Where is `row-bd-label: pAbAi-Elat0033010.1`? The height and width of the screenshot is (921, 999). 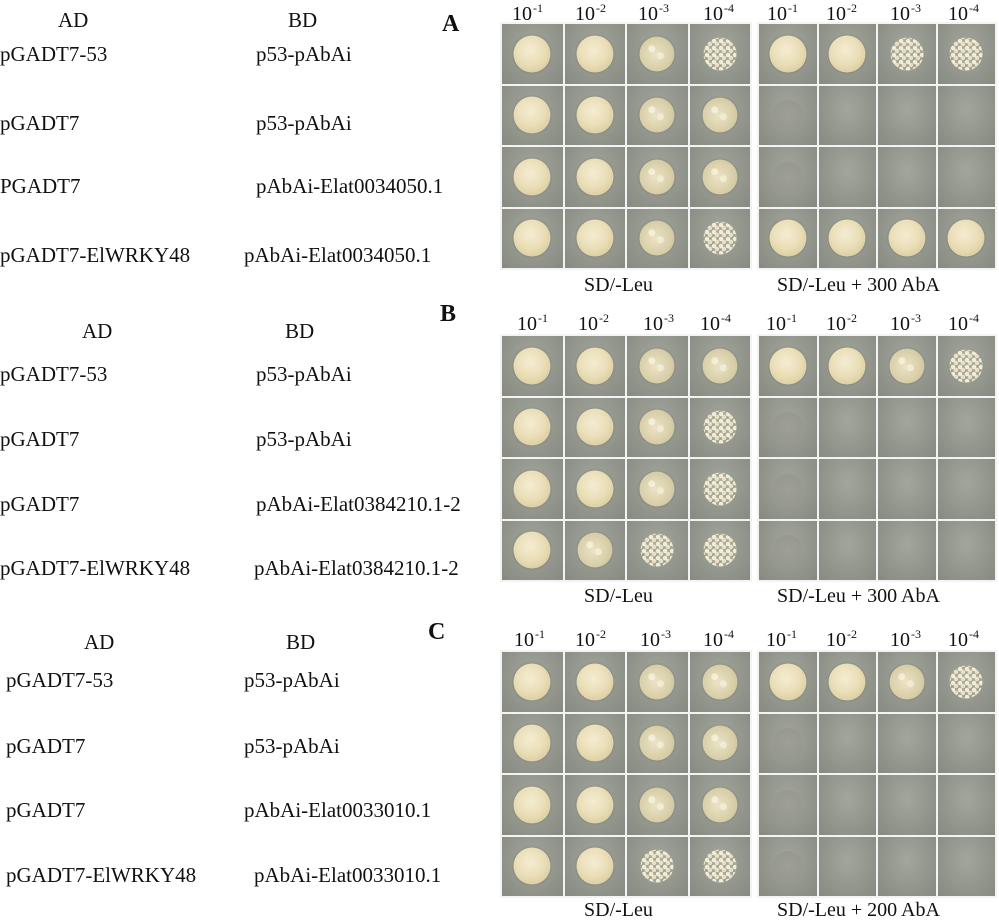
row-bd-label: pAbAi-Elat0033010.1 is located at coordinates (348, 875).